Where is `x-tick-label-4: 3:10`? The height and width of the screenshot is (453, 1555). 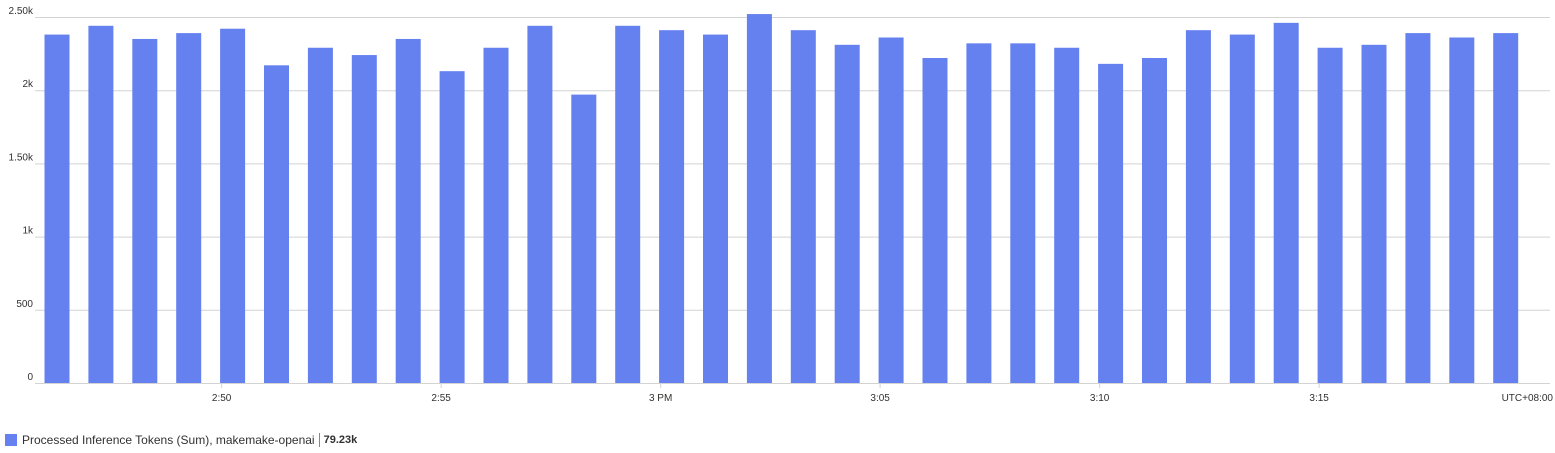
x-tick-label-4: 3:10 is located at coordinates (1100, 398).